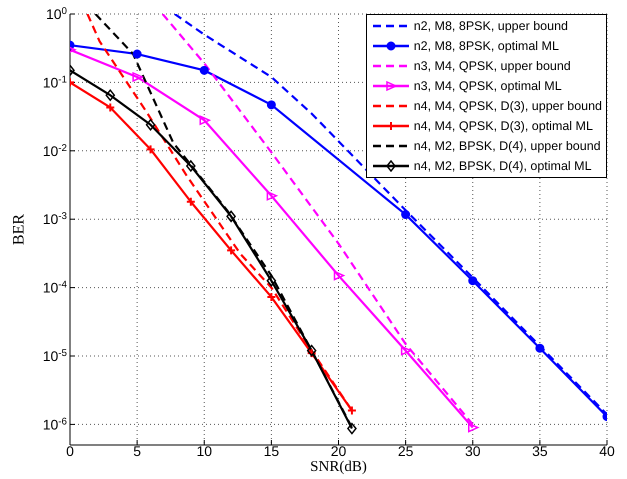 This screenshot has width=627, height=479. Describe the element at coordinates (338, 467) in the screenshot. I see `x-axis-title: SNR(dB)` at that location.